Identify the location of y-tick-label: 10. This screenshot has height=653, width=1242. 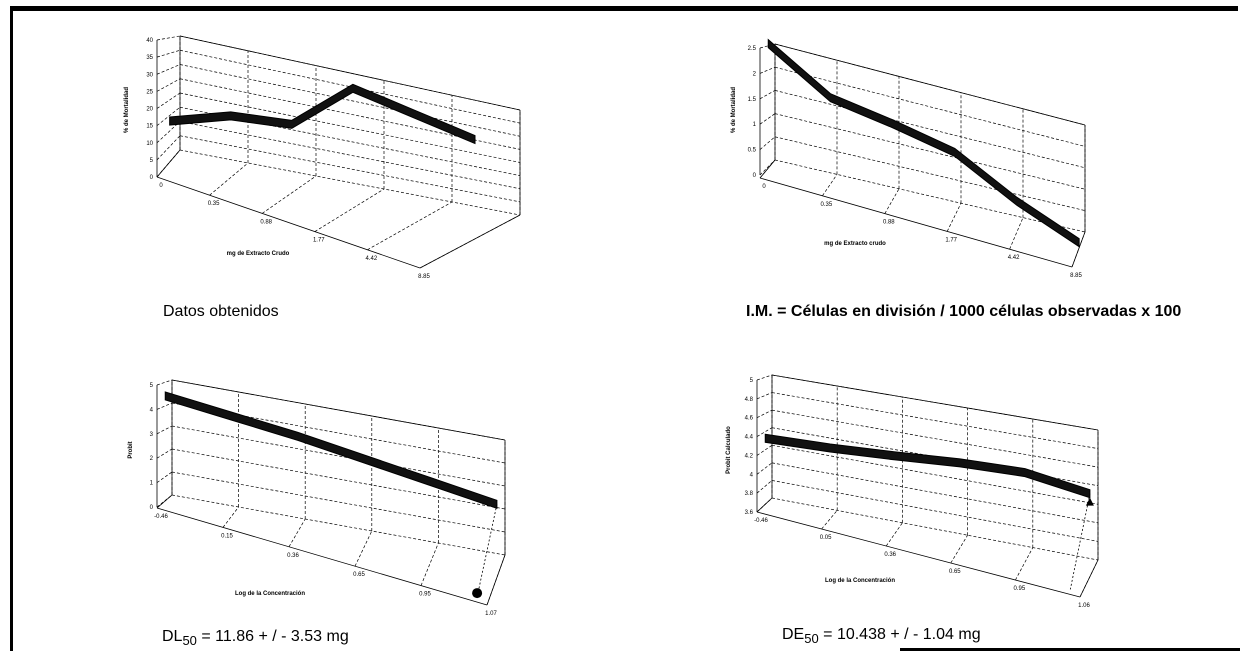
(149, 144).